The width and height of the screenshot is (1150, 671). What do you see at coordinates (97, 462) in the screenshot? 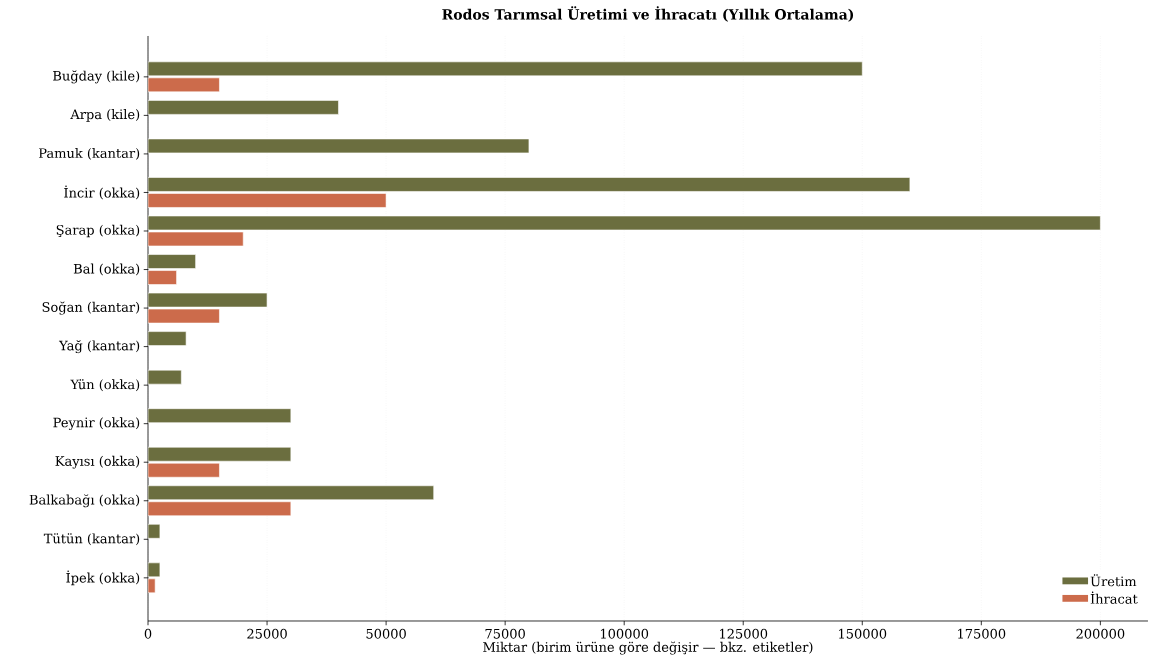
I see `y-tick-label: Kayısı (okka)` at bounding box center [97, 462].